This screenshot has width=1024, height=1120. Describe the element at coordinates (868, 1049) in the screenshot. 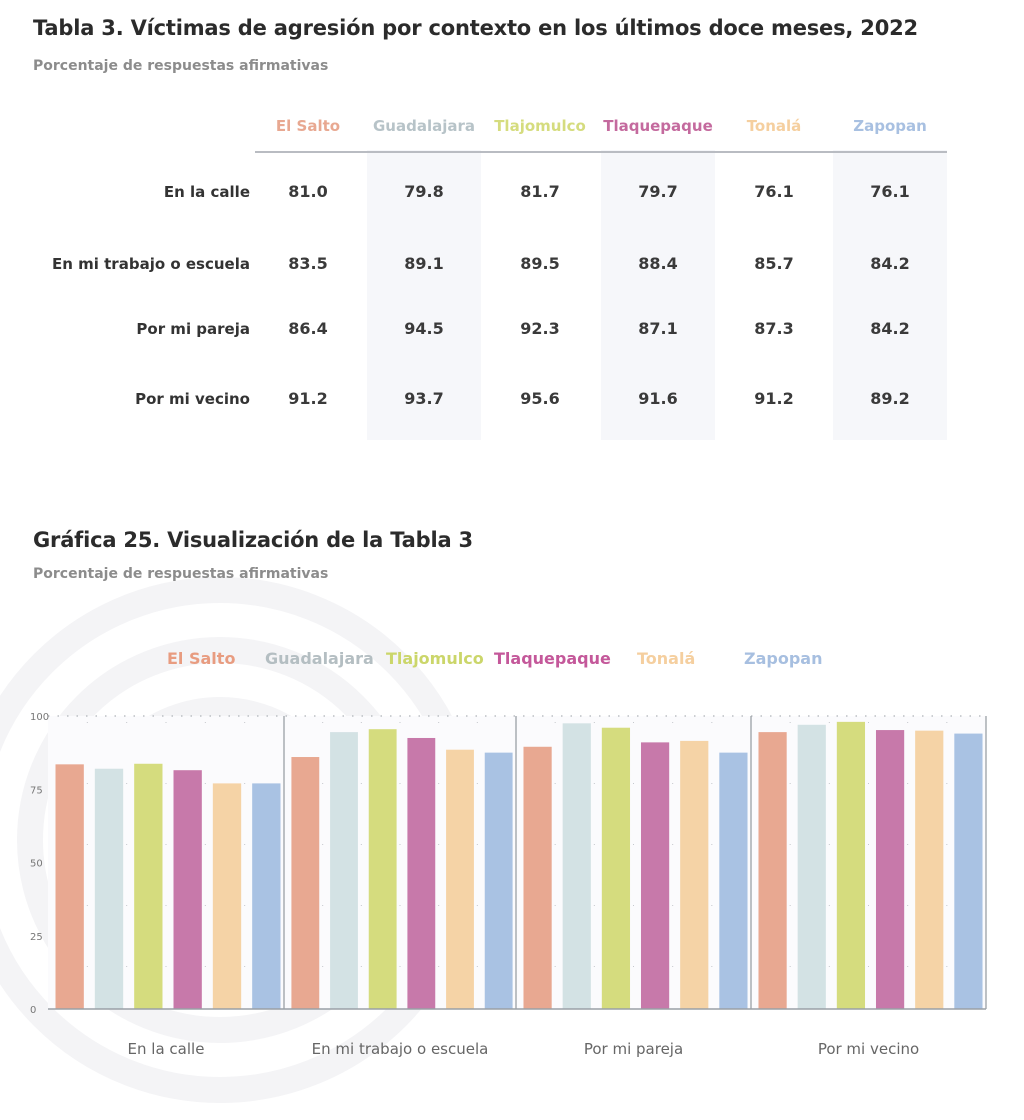

I see `x-category-label: Por mi vecino` at that location.